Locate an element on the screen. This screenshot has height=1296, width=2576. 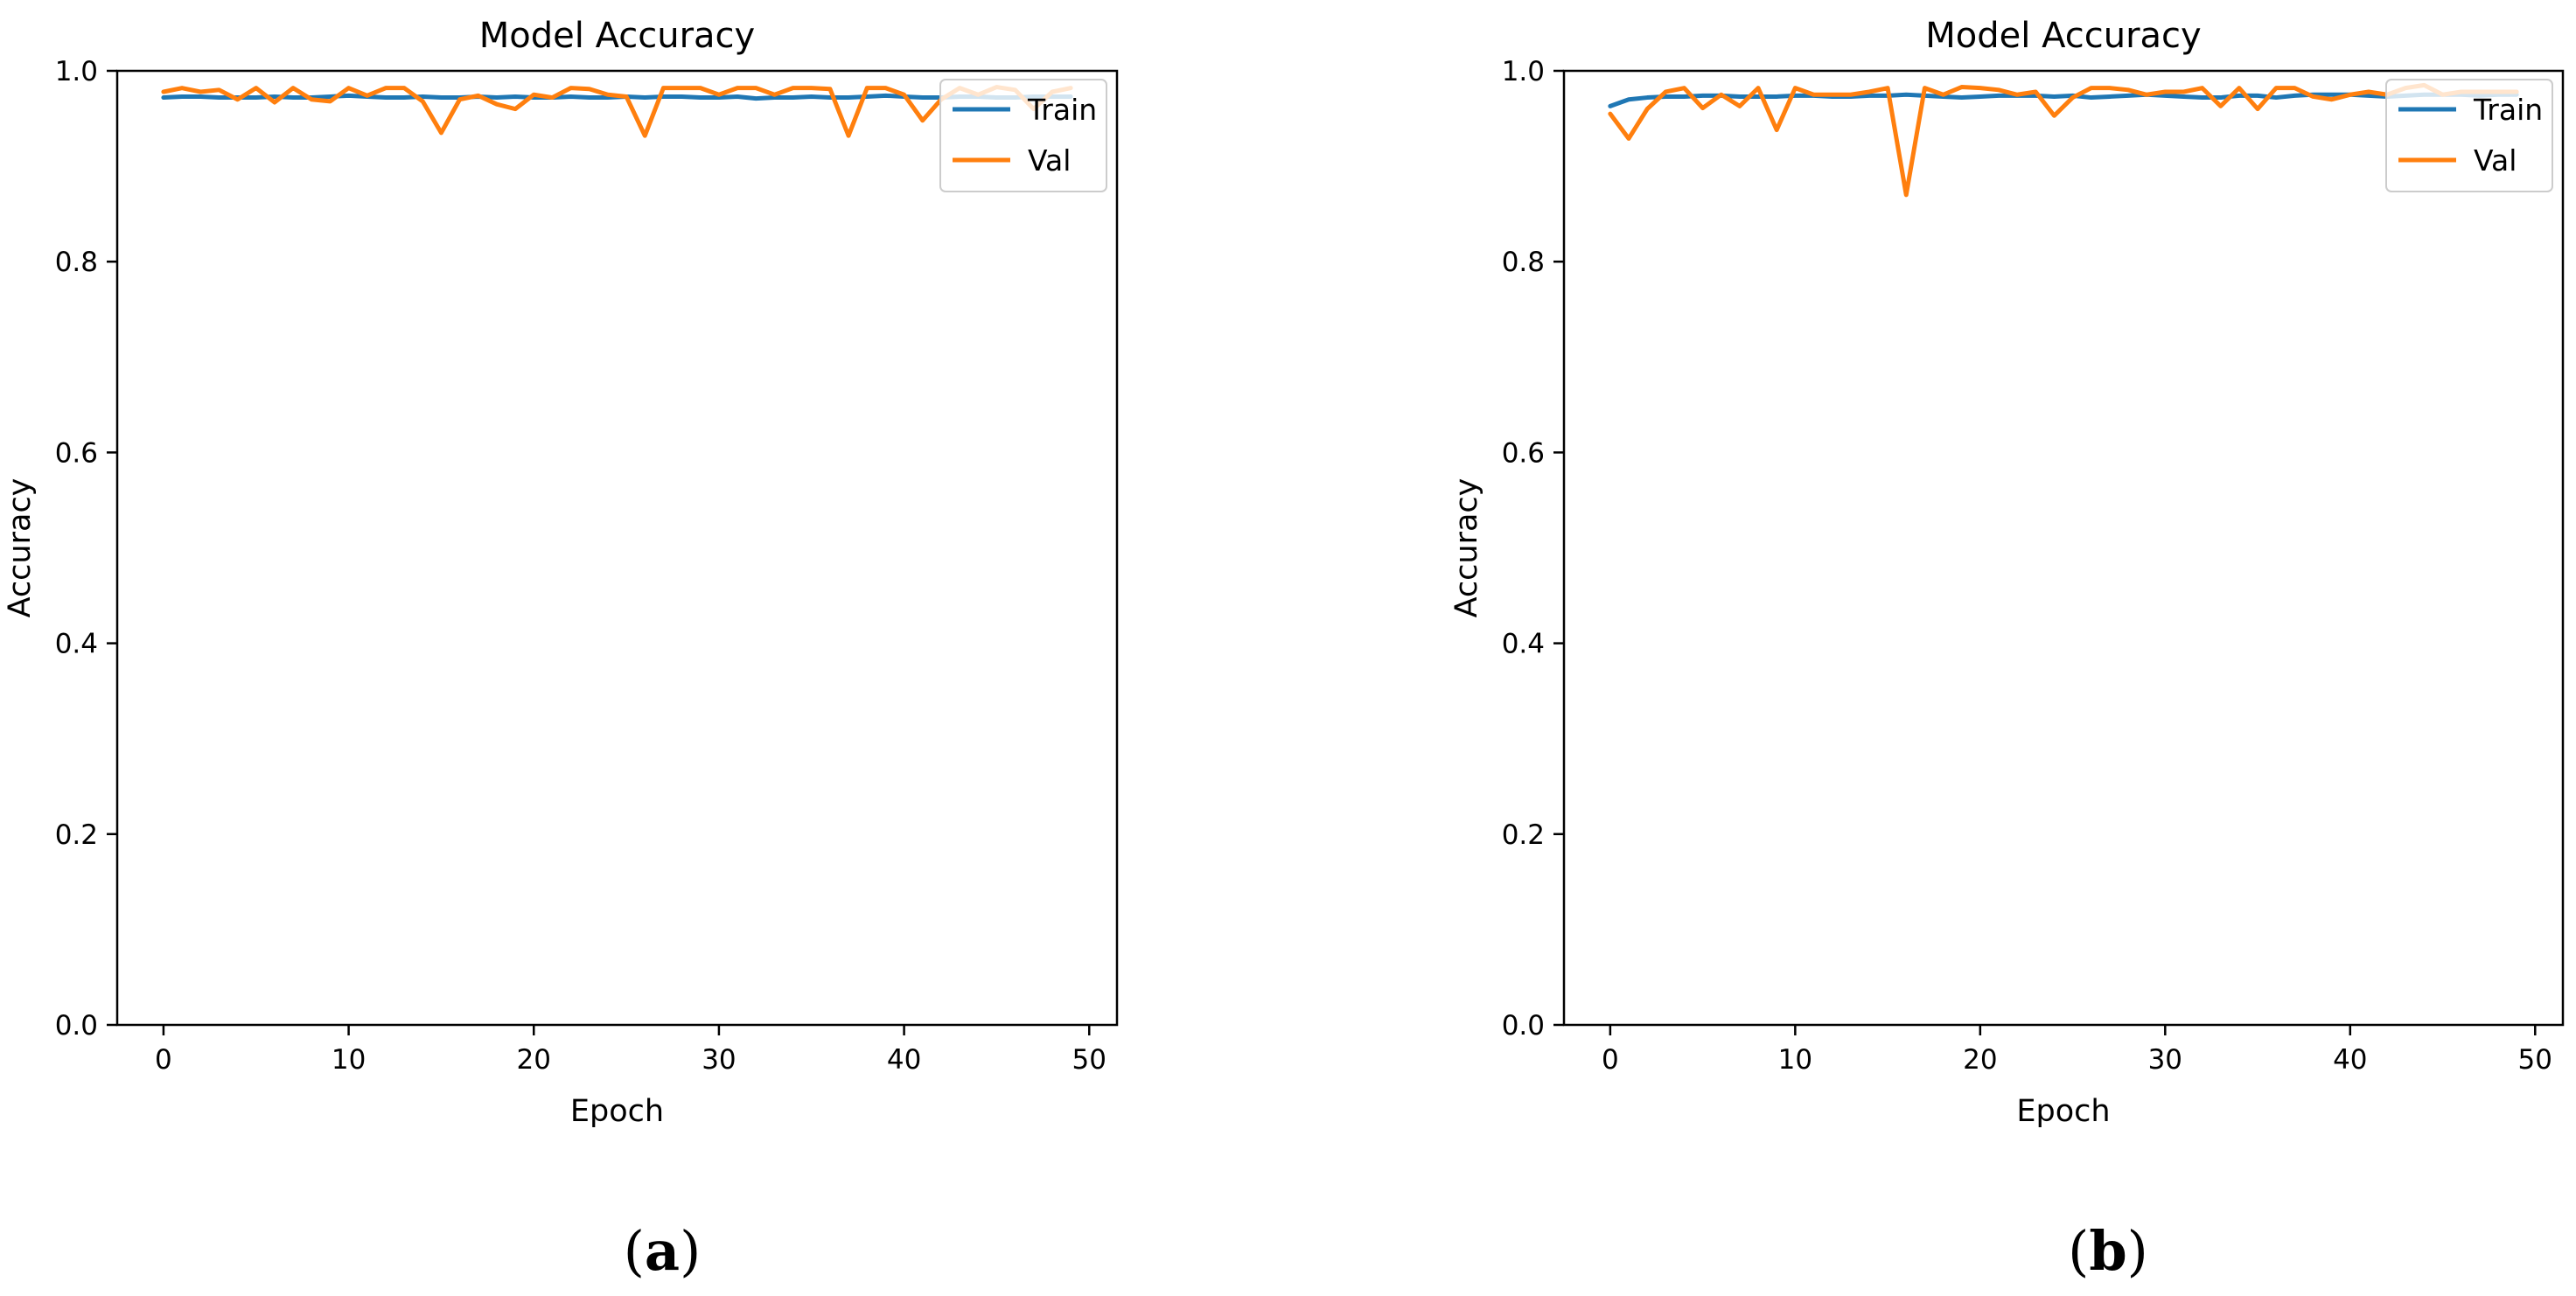
panel-caption: (a) is located at coordinates (663, 1251).